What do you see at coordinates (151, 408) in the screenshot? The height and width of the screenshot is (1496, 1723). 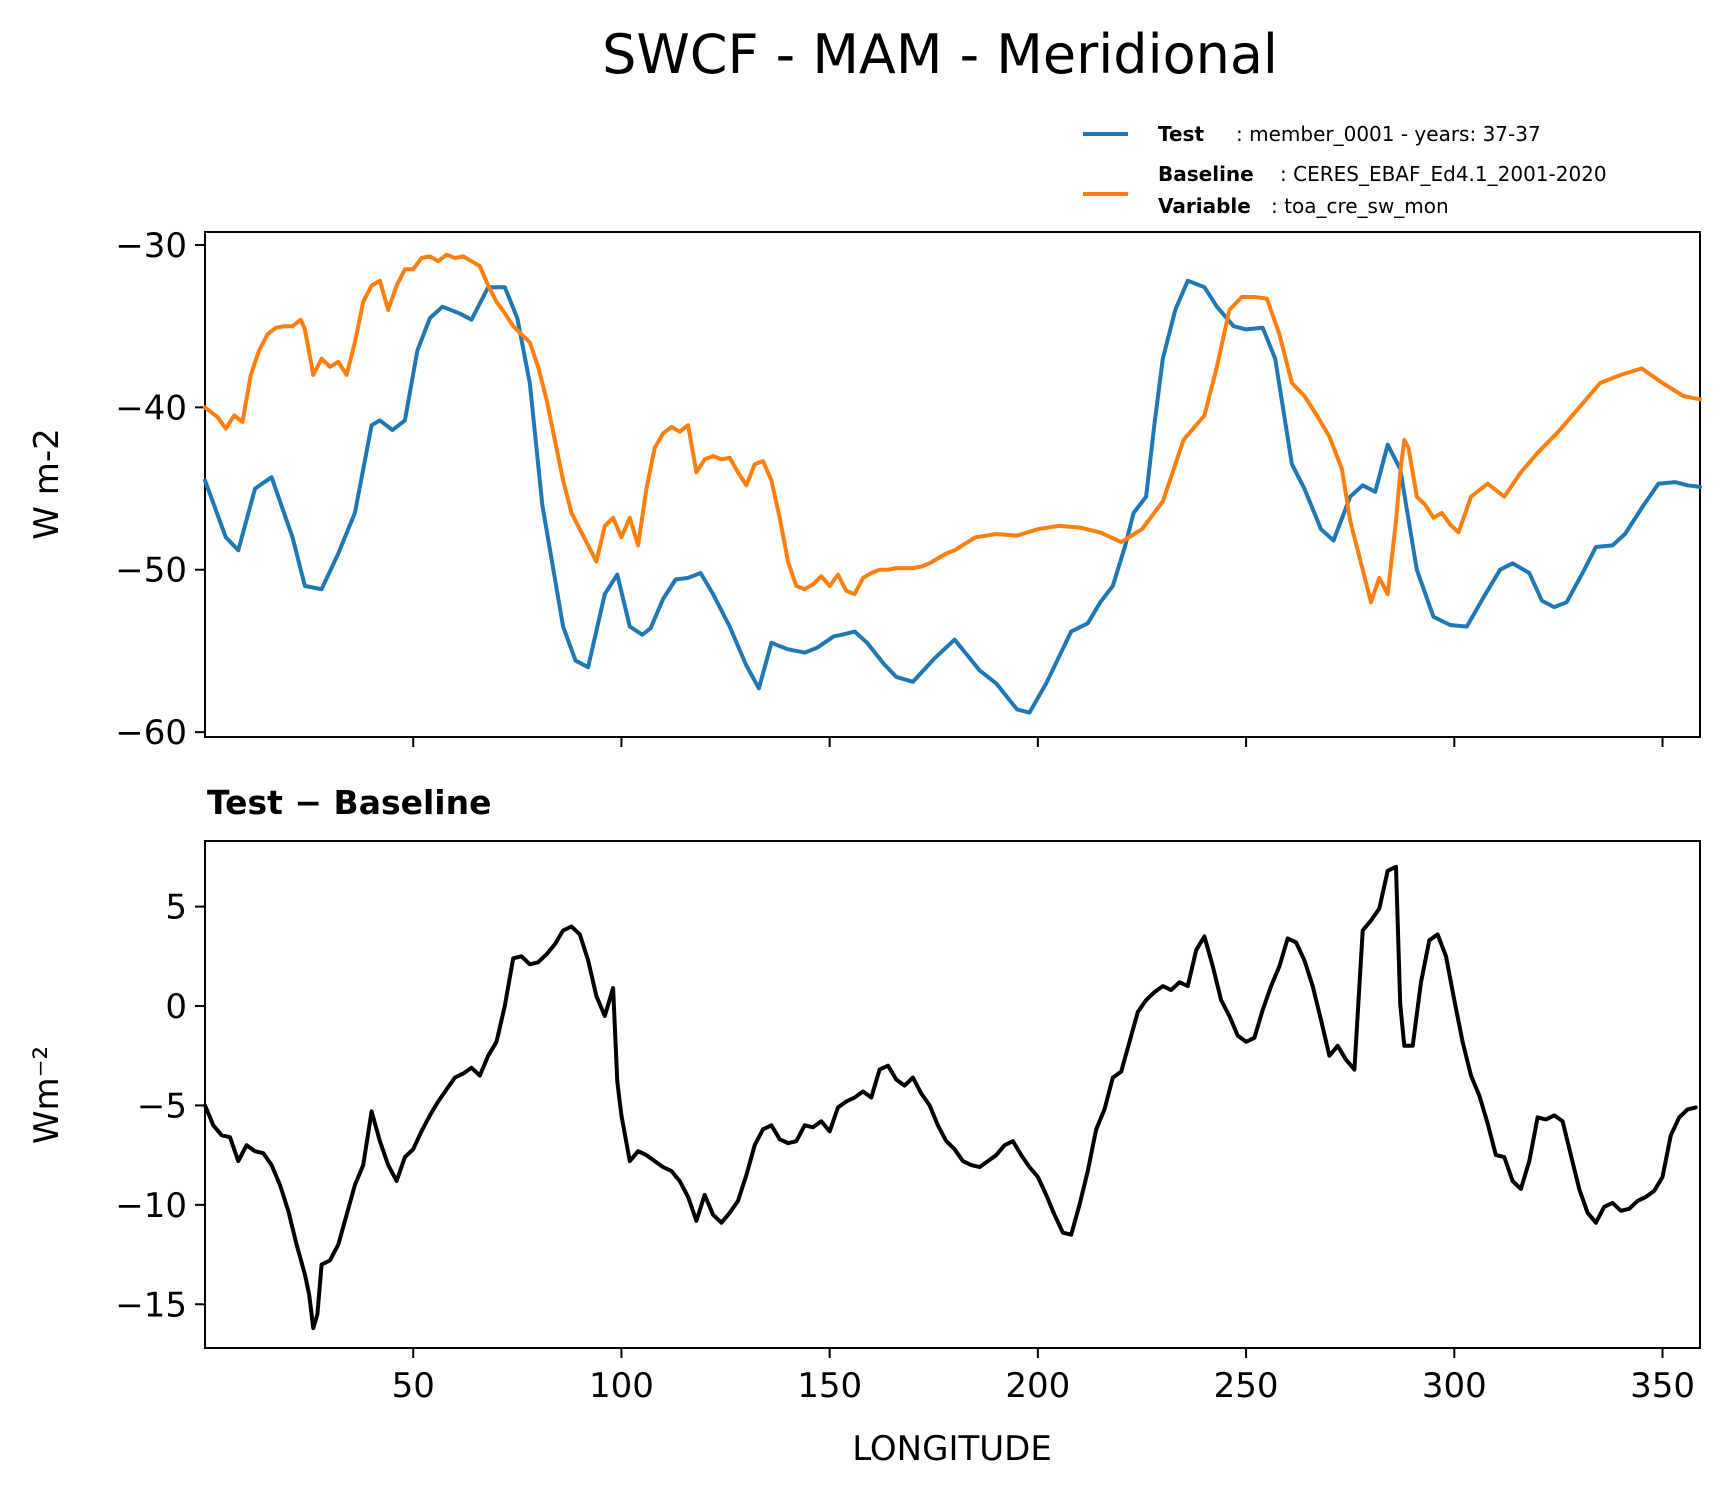 I see `top-y-tick-label: −40` at bounding box center [151, 408].